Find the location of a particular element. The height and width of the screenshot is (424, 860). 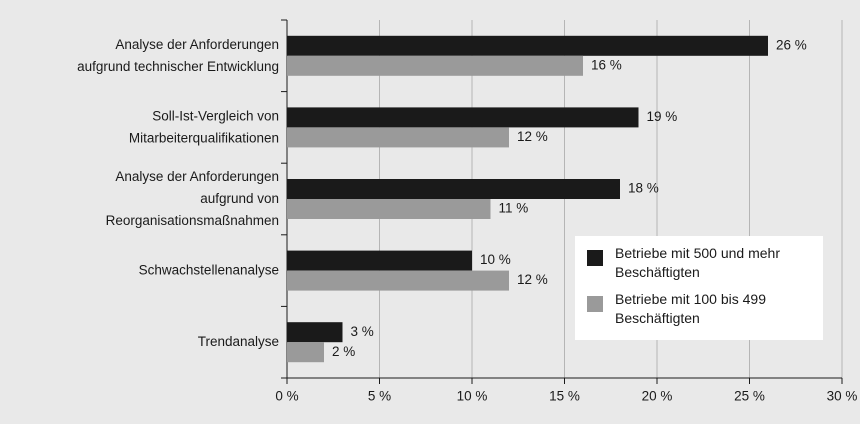

value-label: 26 % is located at coordinates (791, 44).